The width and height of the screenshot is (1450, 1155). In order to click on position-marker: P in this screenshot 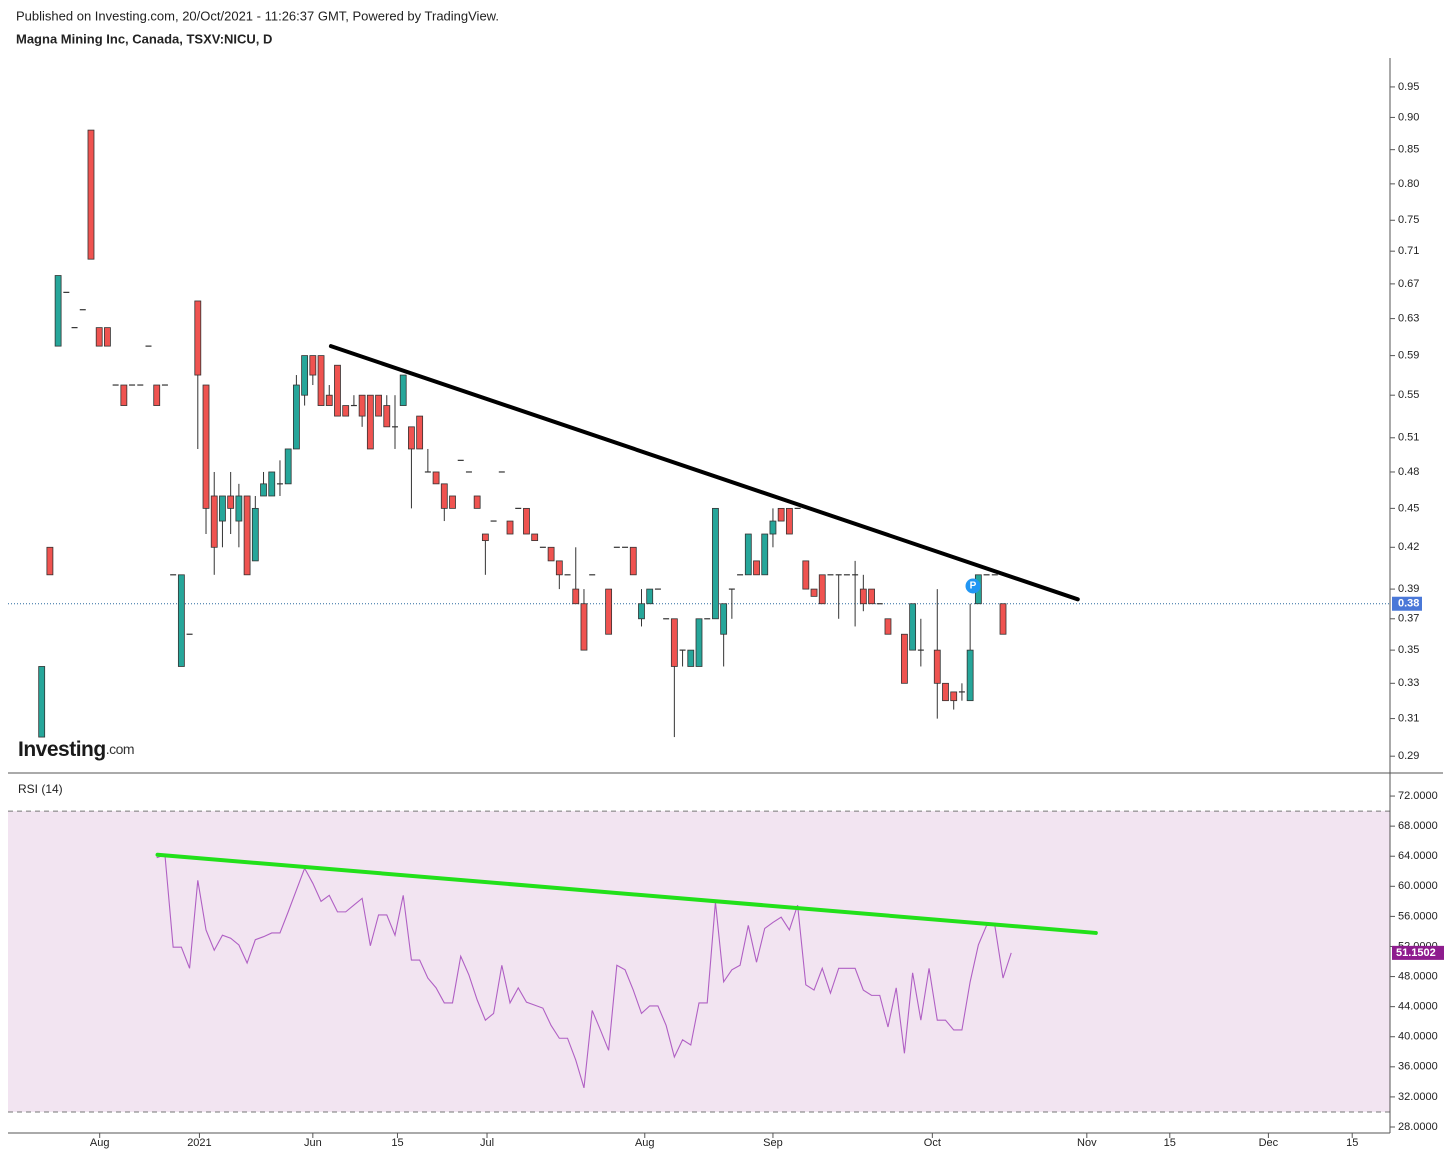, I will do `click(973, 586)`.